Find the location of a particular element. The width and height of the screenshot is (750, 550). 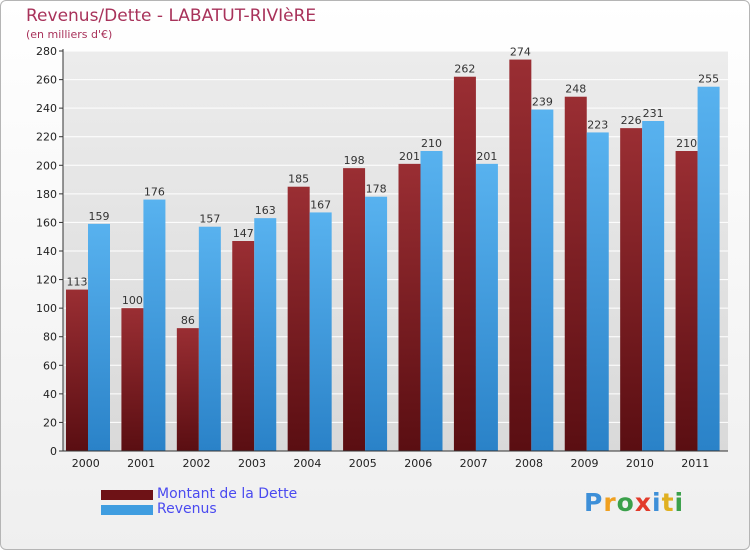

chart-title: Revenus/Dette - LABATUT-RIVIèRE is located at coordinates (171, 16).